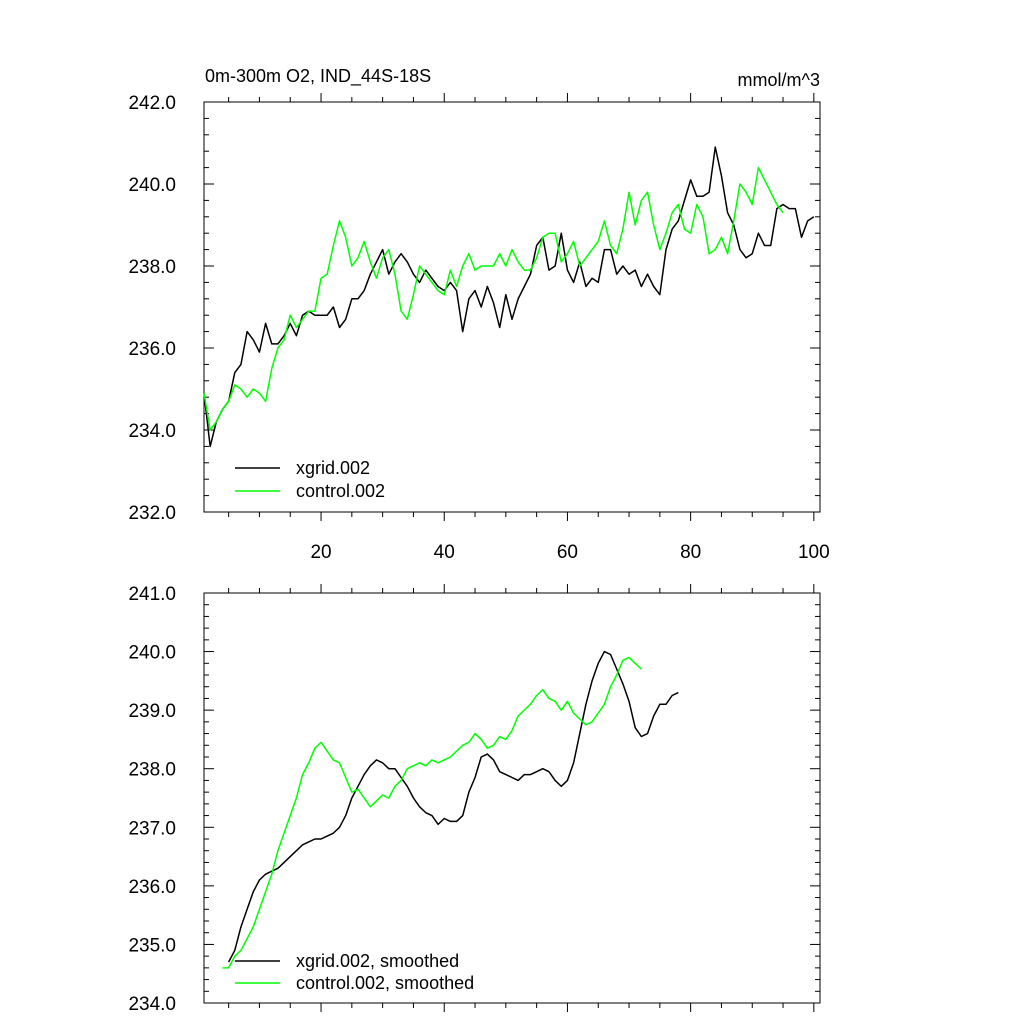  Describe the element at coordinates (377, 961) in the screenshot. I see `legend-label: xgrid.002, smoothed` at that location.